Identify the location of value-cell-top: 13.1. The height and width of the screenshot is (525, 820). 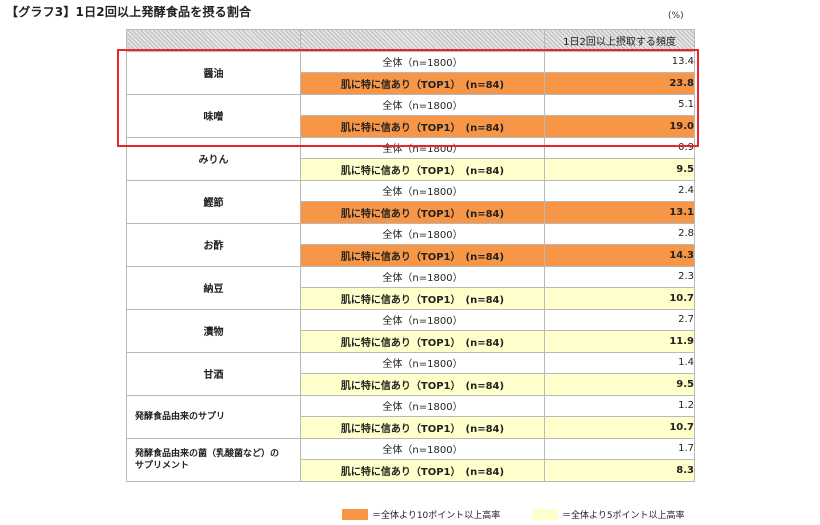
(619, 212).